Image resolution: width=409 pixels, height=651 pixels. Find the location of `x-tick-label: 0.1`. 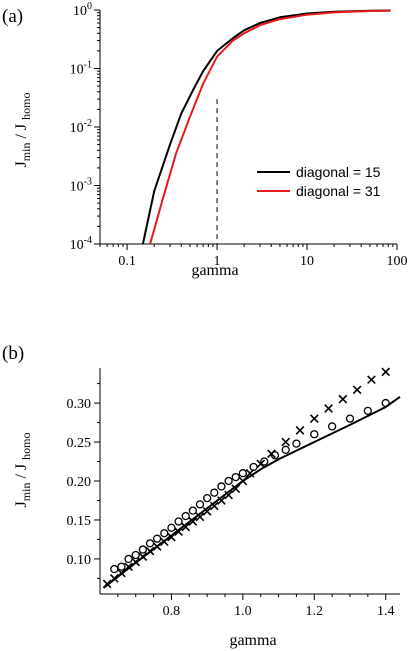

x-tick-label: 0.1 is located at coordinates (127, 261).